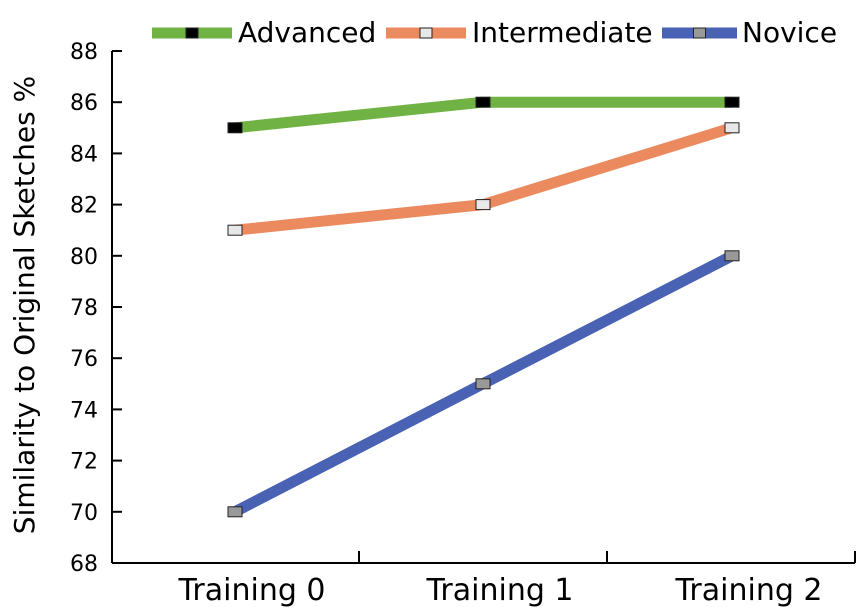 The height and width of the screenshot is (607, 861). Describe the element at coordinates (84, 206) in the screenshot. I see `y-tick-label: 82` at that location.